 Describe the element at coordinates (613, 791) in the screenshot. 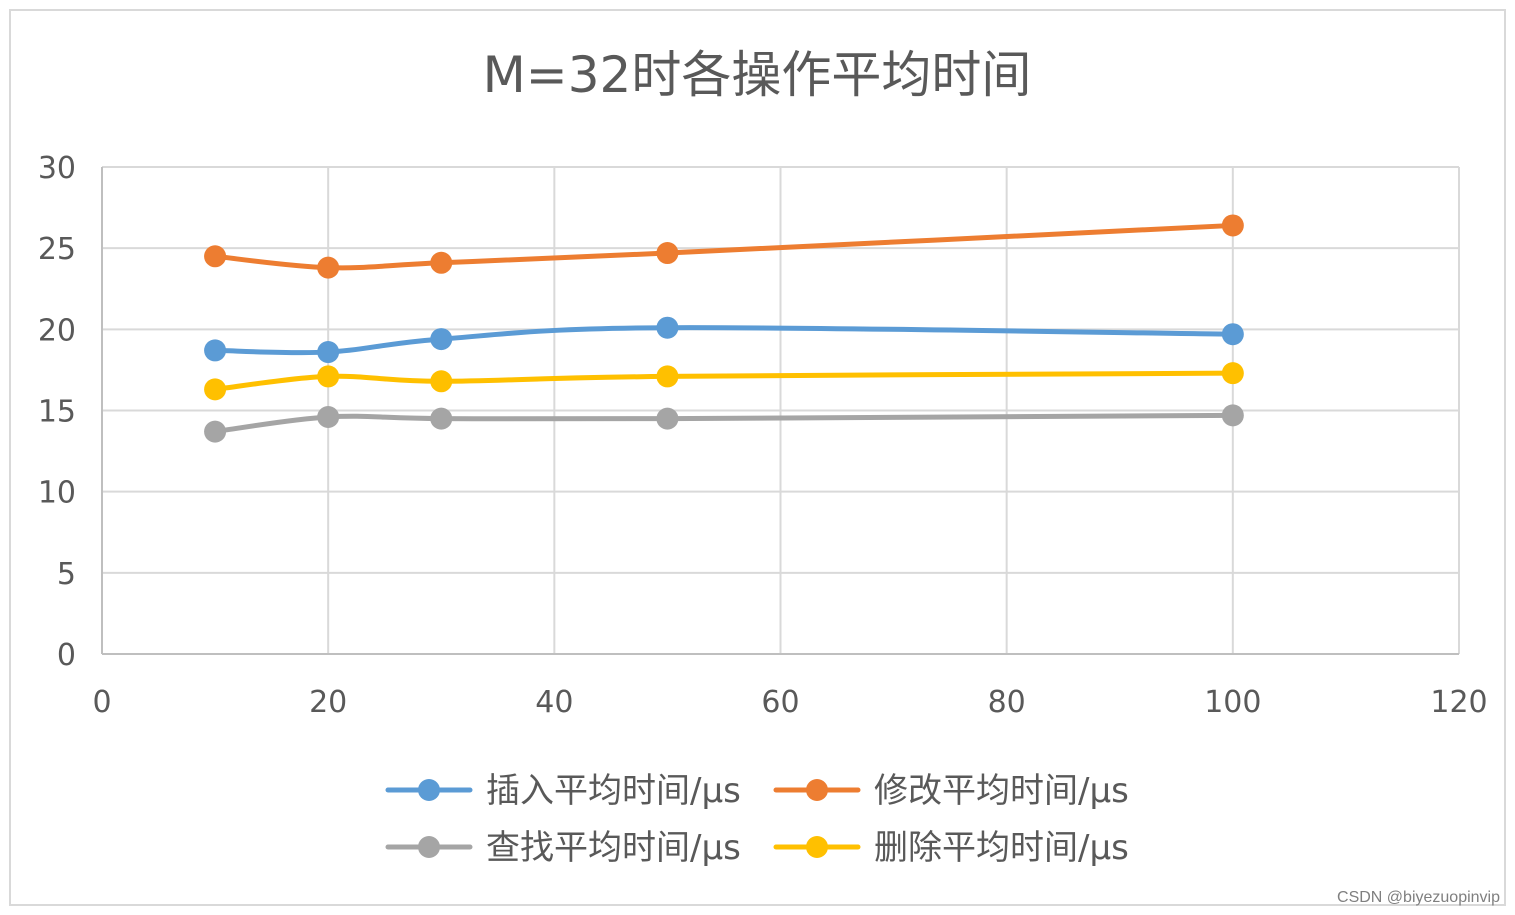

I see `legend-label: 插入平均时间/μs` at that location.